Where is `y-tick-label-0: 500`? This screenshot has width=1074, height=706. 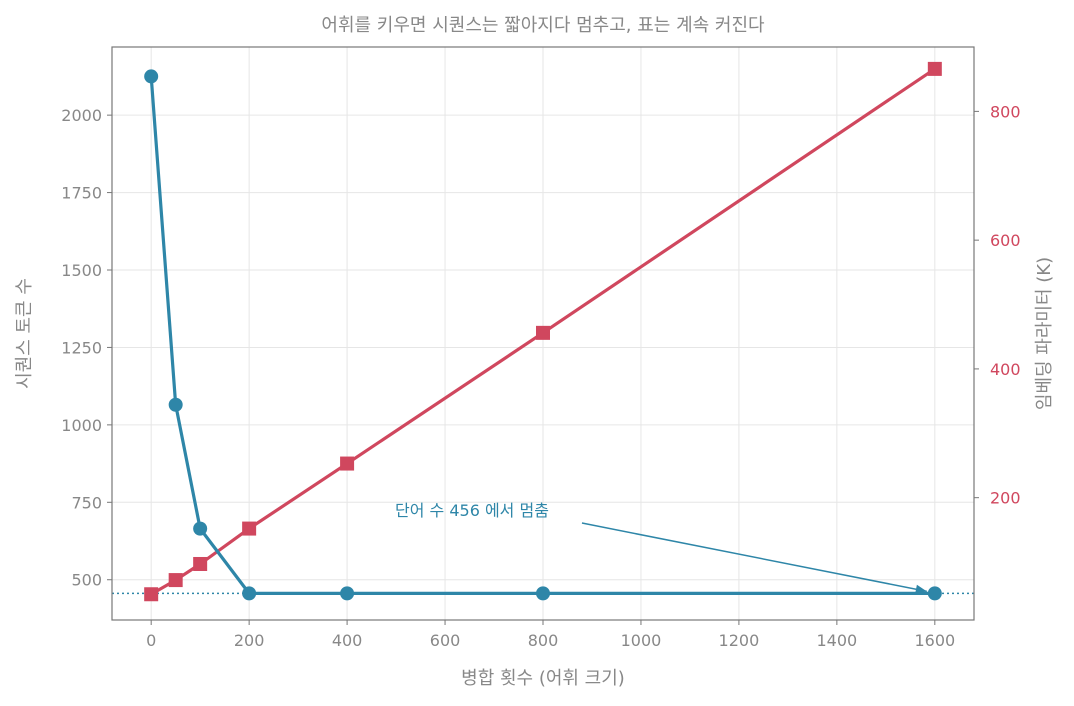
y-tick-label-0: 500 is located at coordinates (86, 580).